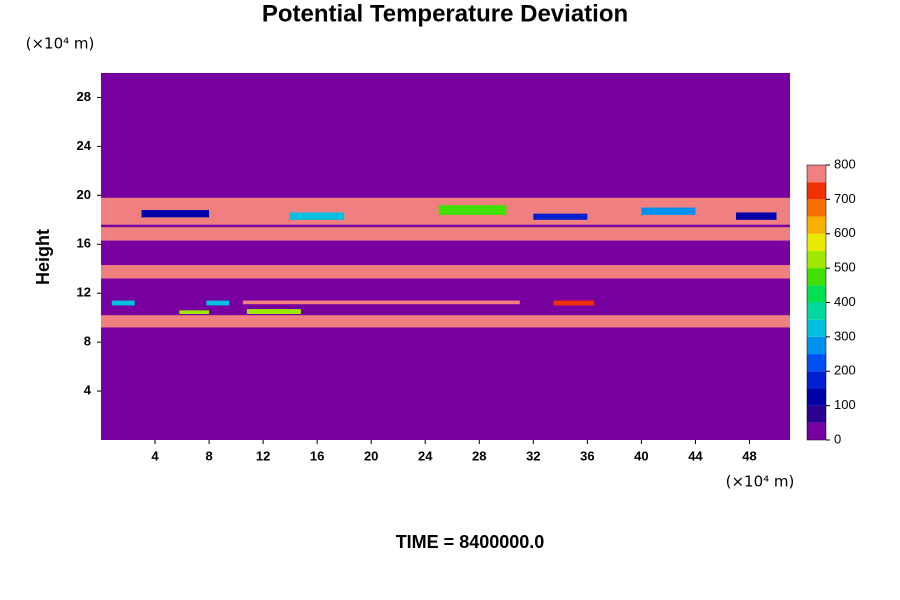 Image resolution: width=900 pixels, height=600 pixels. I want to click on colorbar-tick-label: 500, so click(845, 267).